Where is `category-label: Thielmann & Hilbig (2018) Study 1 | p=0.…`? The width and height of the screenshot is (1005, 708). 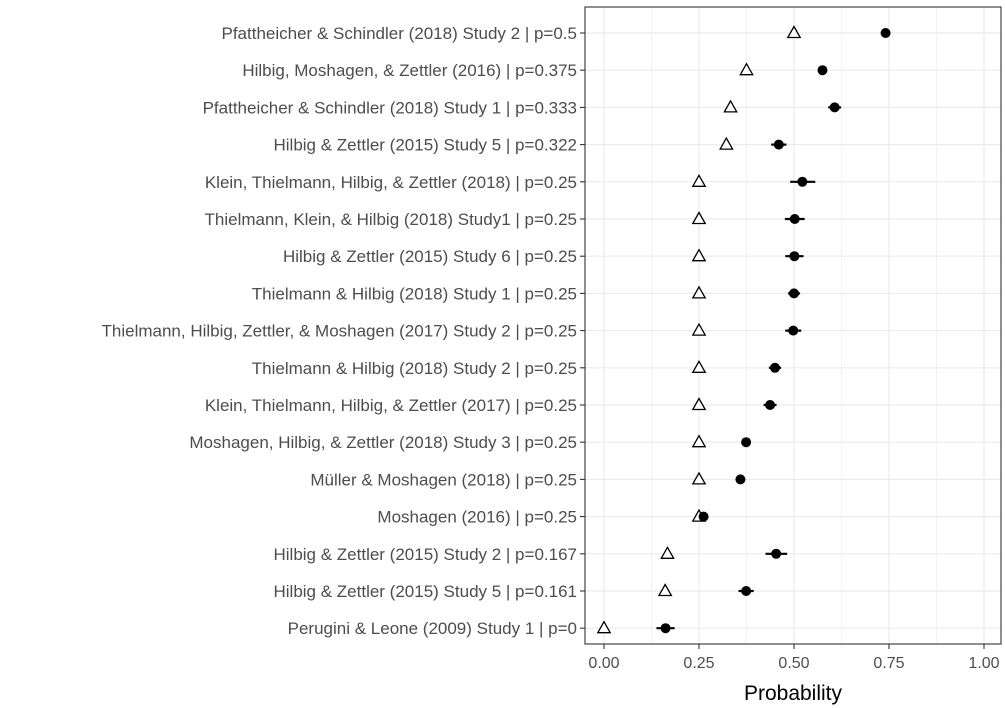
category-label: Thielmann & Hilbig (2018) Study 1 | p=0.… is located at coordinates (414, 293).